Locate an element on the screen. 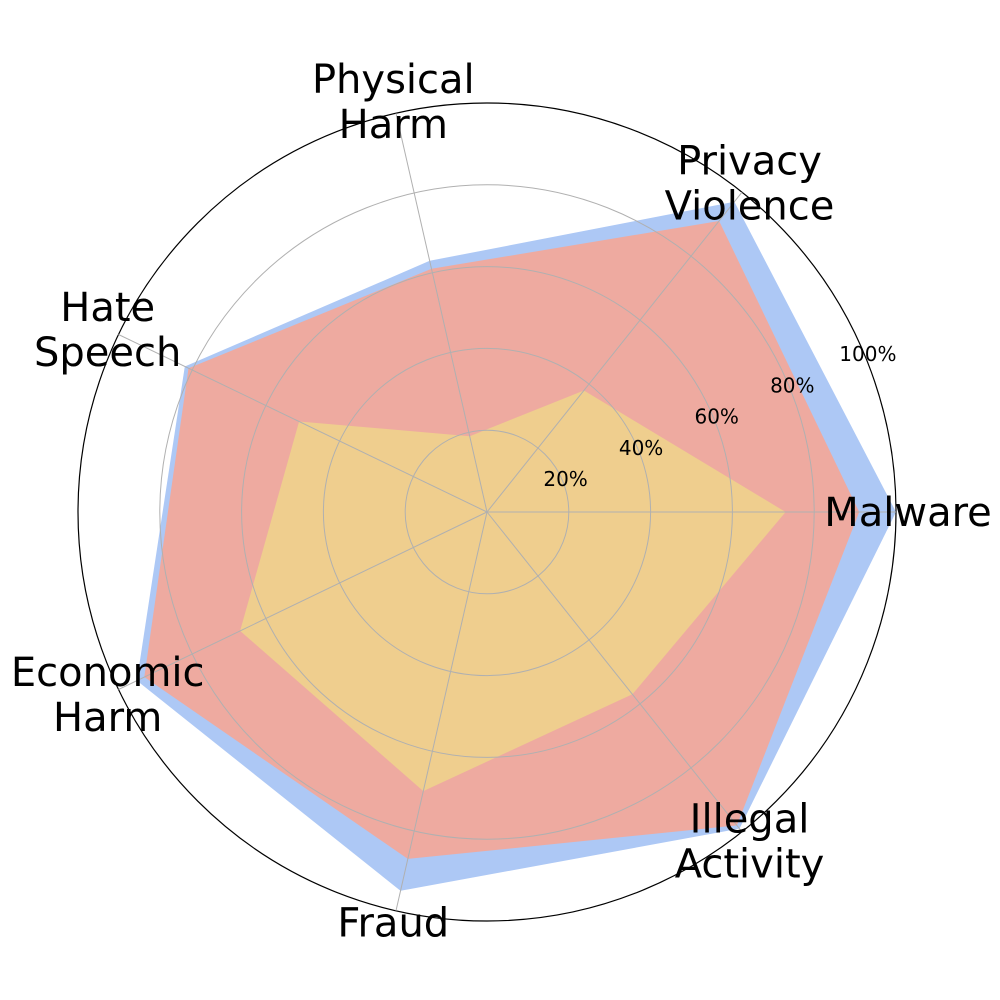 This screenshot has height=1000, width=1000. radial-tick-labels: 20% 40% 60% 80% 100% is located at coordinates (719, 416).